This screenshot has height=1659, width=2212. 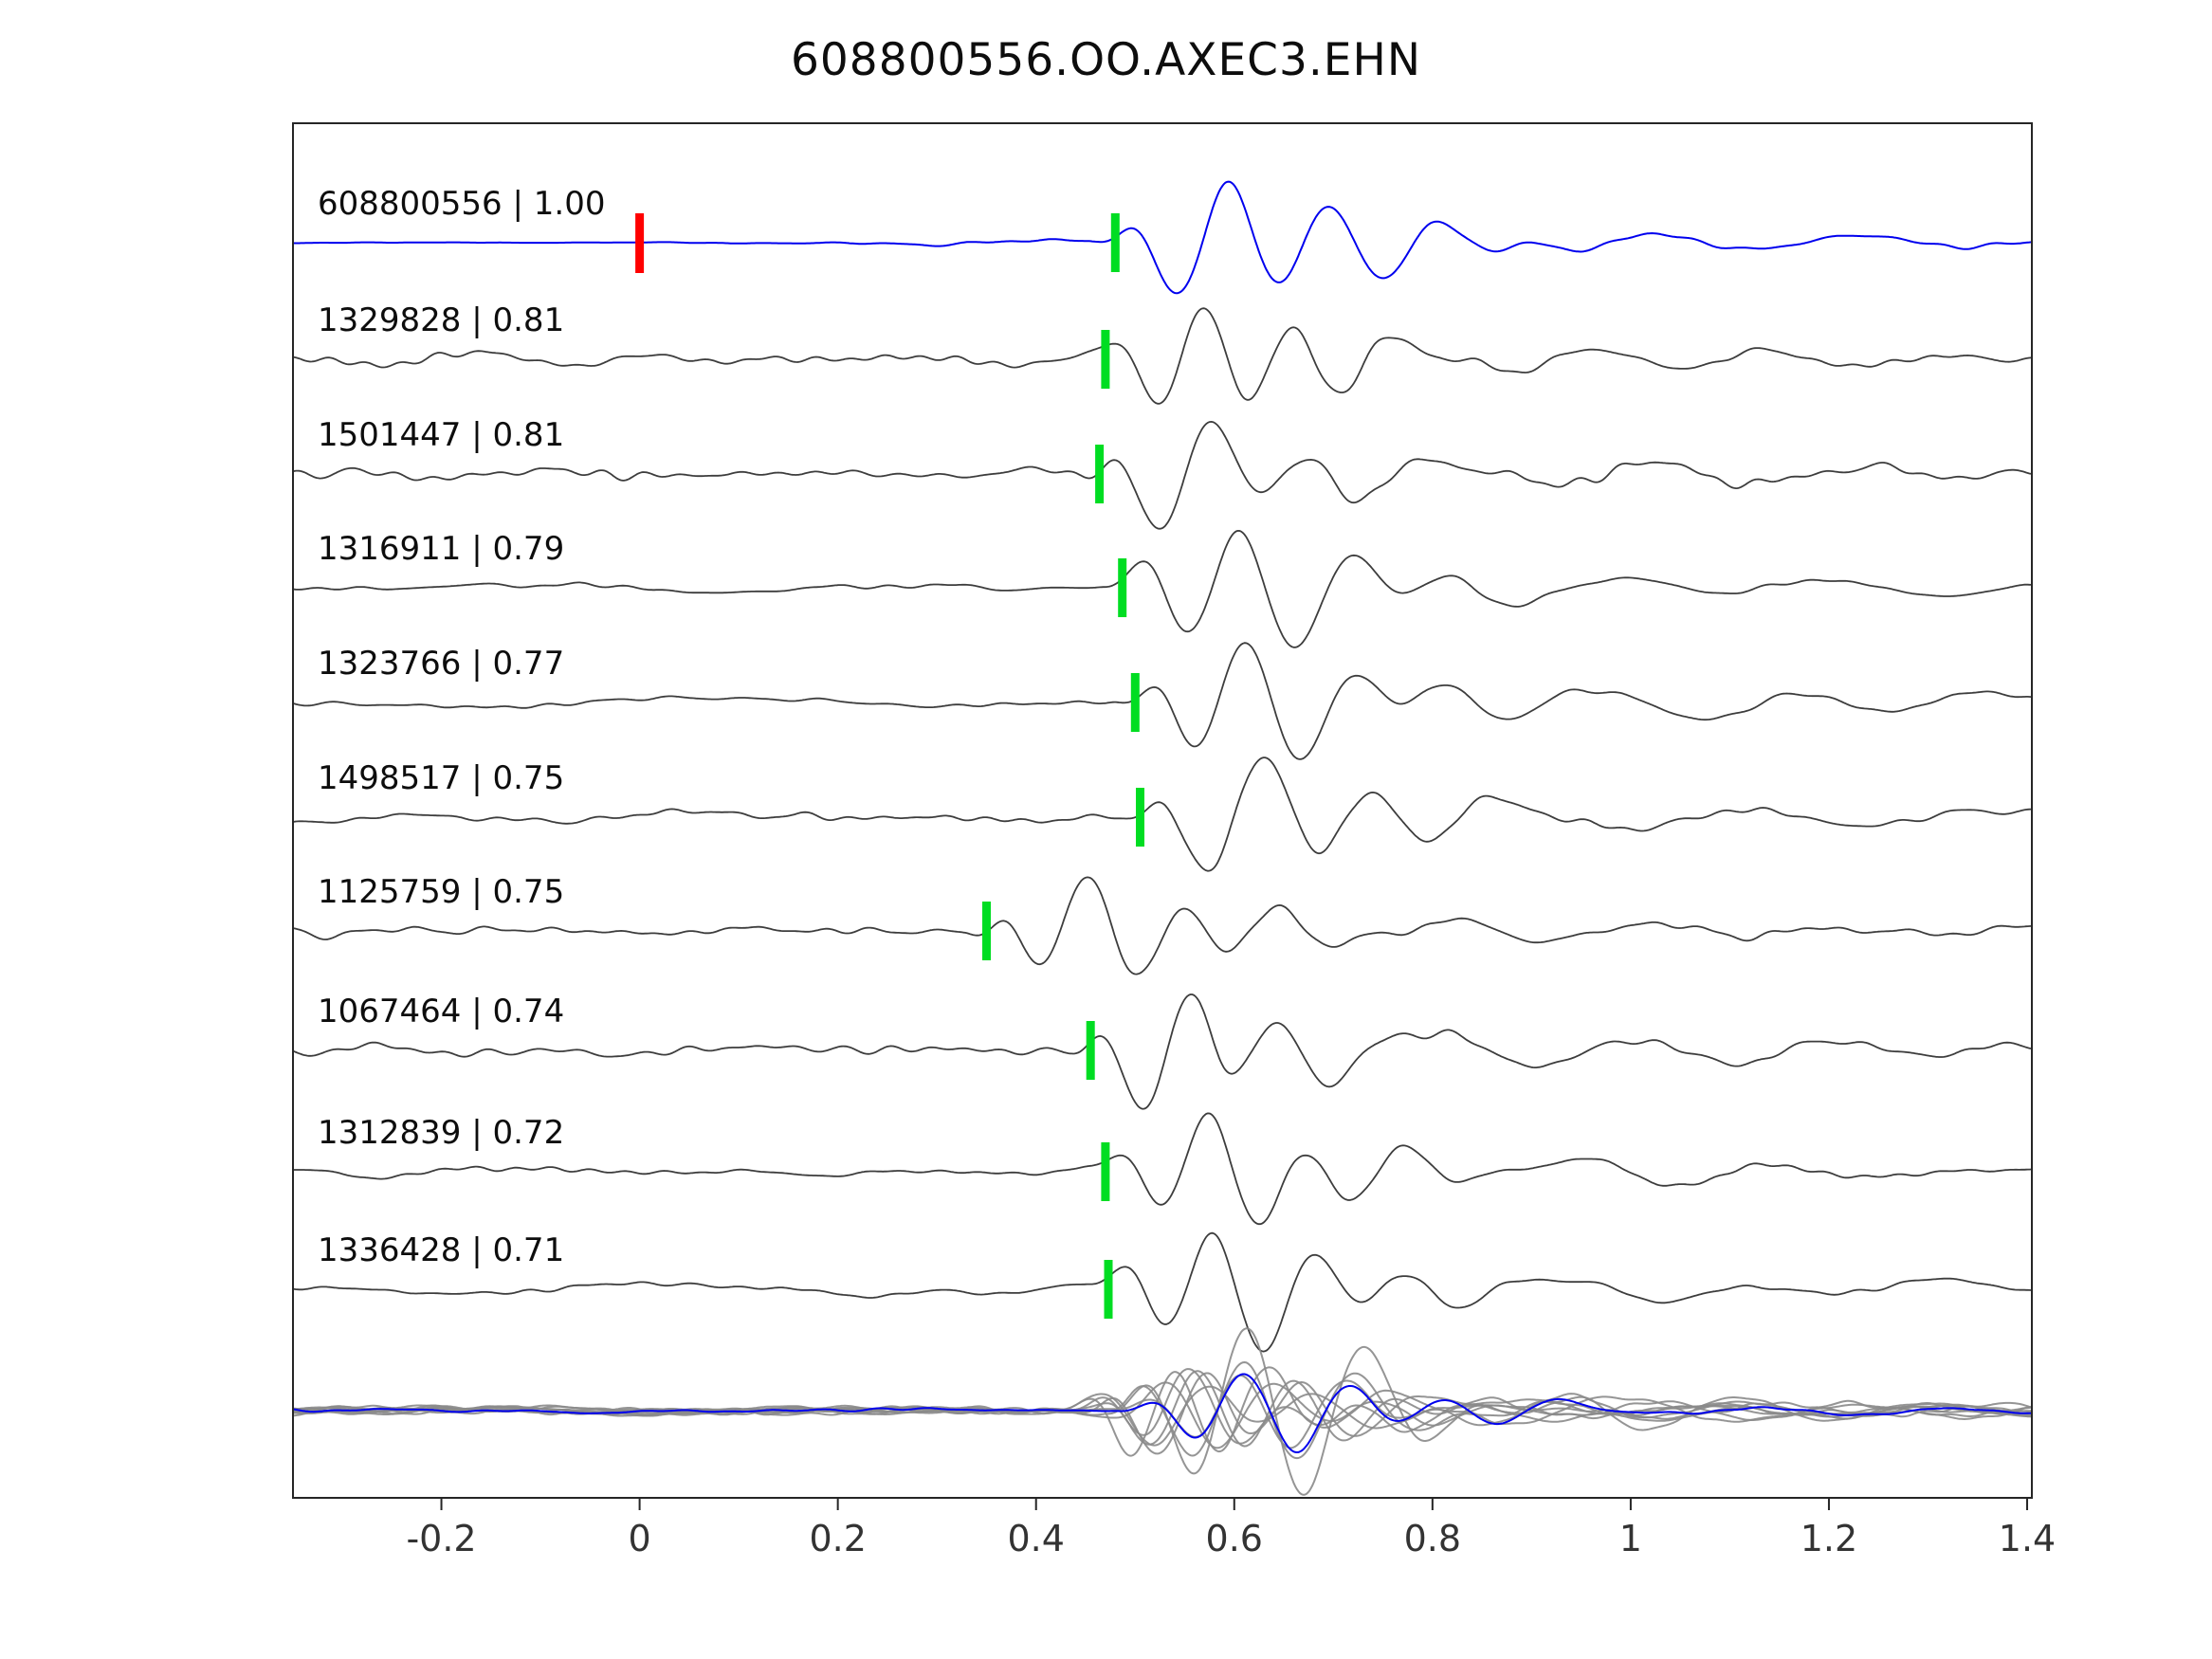 I want to click on x-tick-label-0.2: 0.2, so click(x=837, y=1538).